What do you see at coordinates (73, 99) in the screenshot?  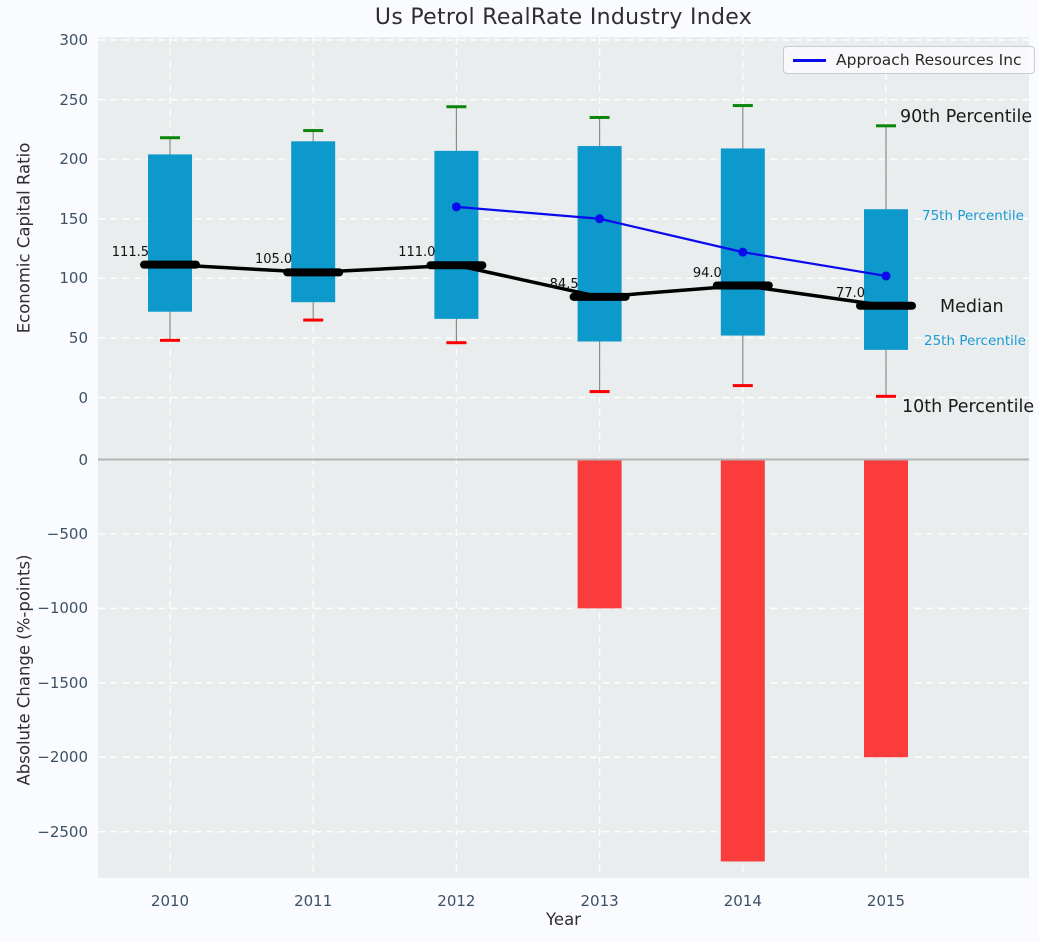 I see `ytick-label-top: 250` at bounding box center [73, 99].